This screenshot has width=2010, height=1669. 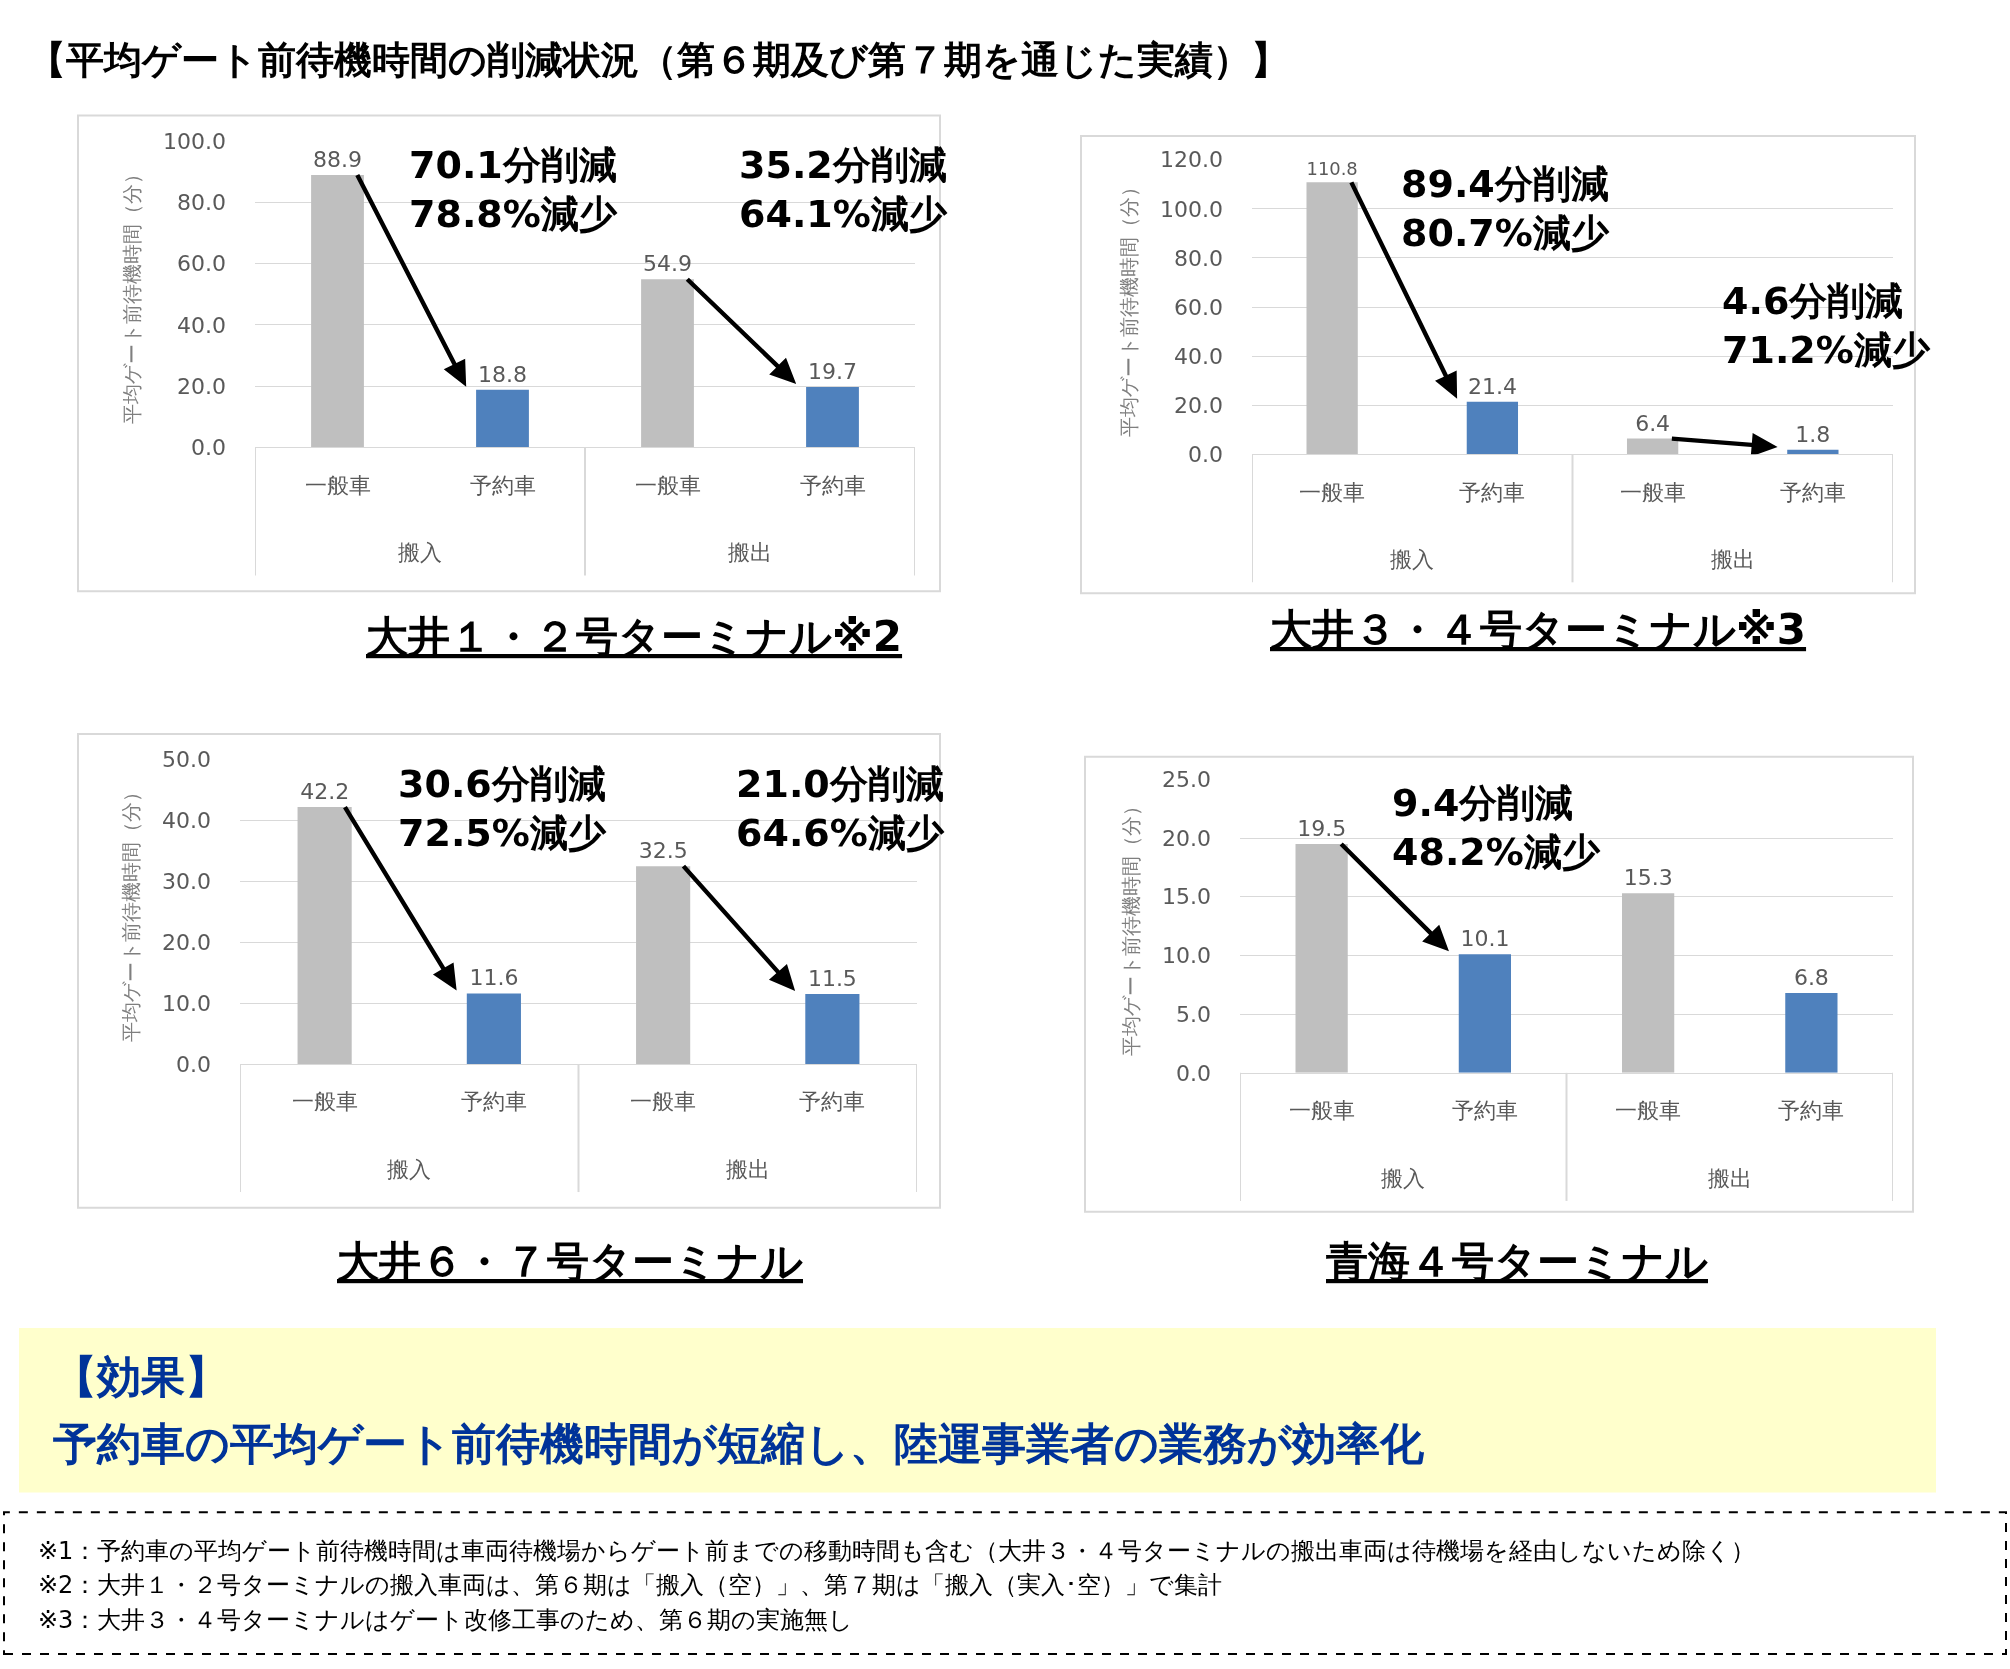 I want to click on data-label: 19.5, so click(x=1322, y=828).